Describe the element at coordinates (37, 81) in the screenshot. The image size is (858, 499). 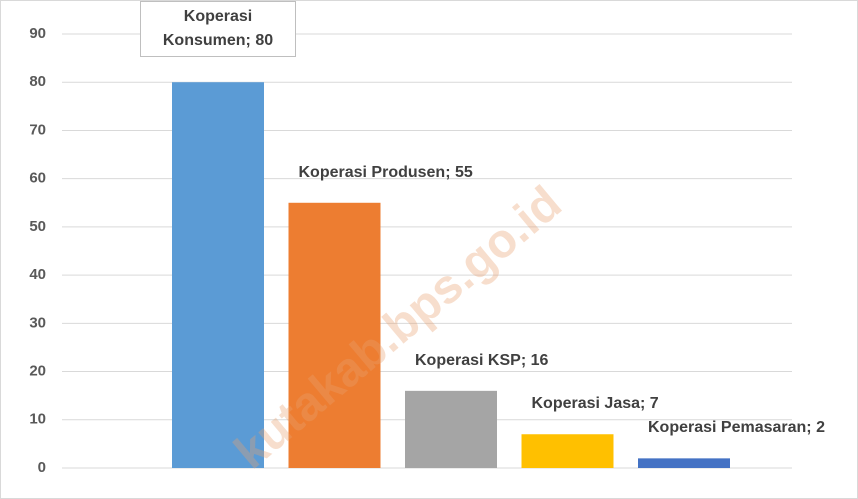
I see `y-tick-label: 80` at that location.